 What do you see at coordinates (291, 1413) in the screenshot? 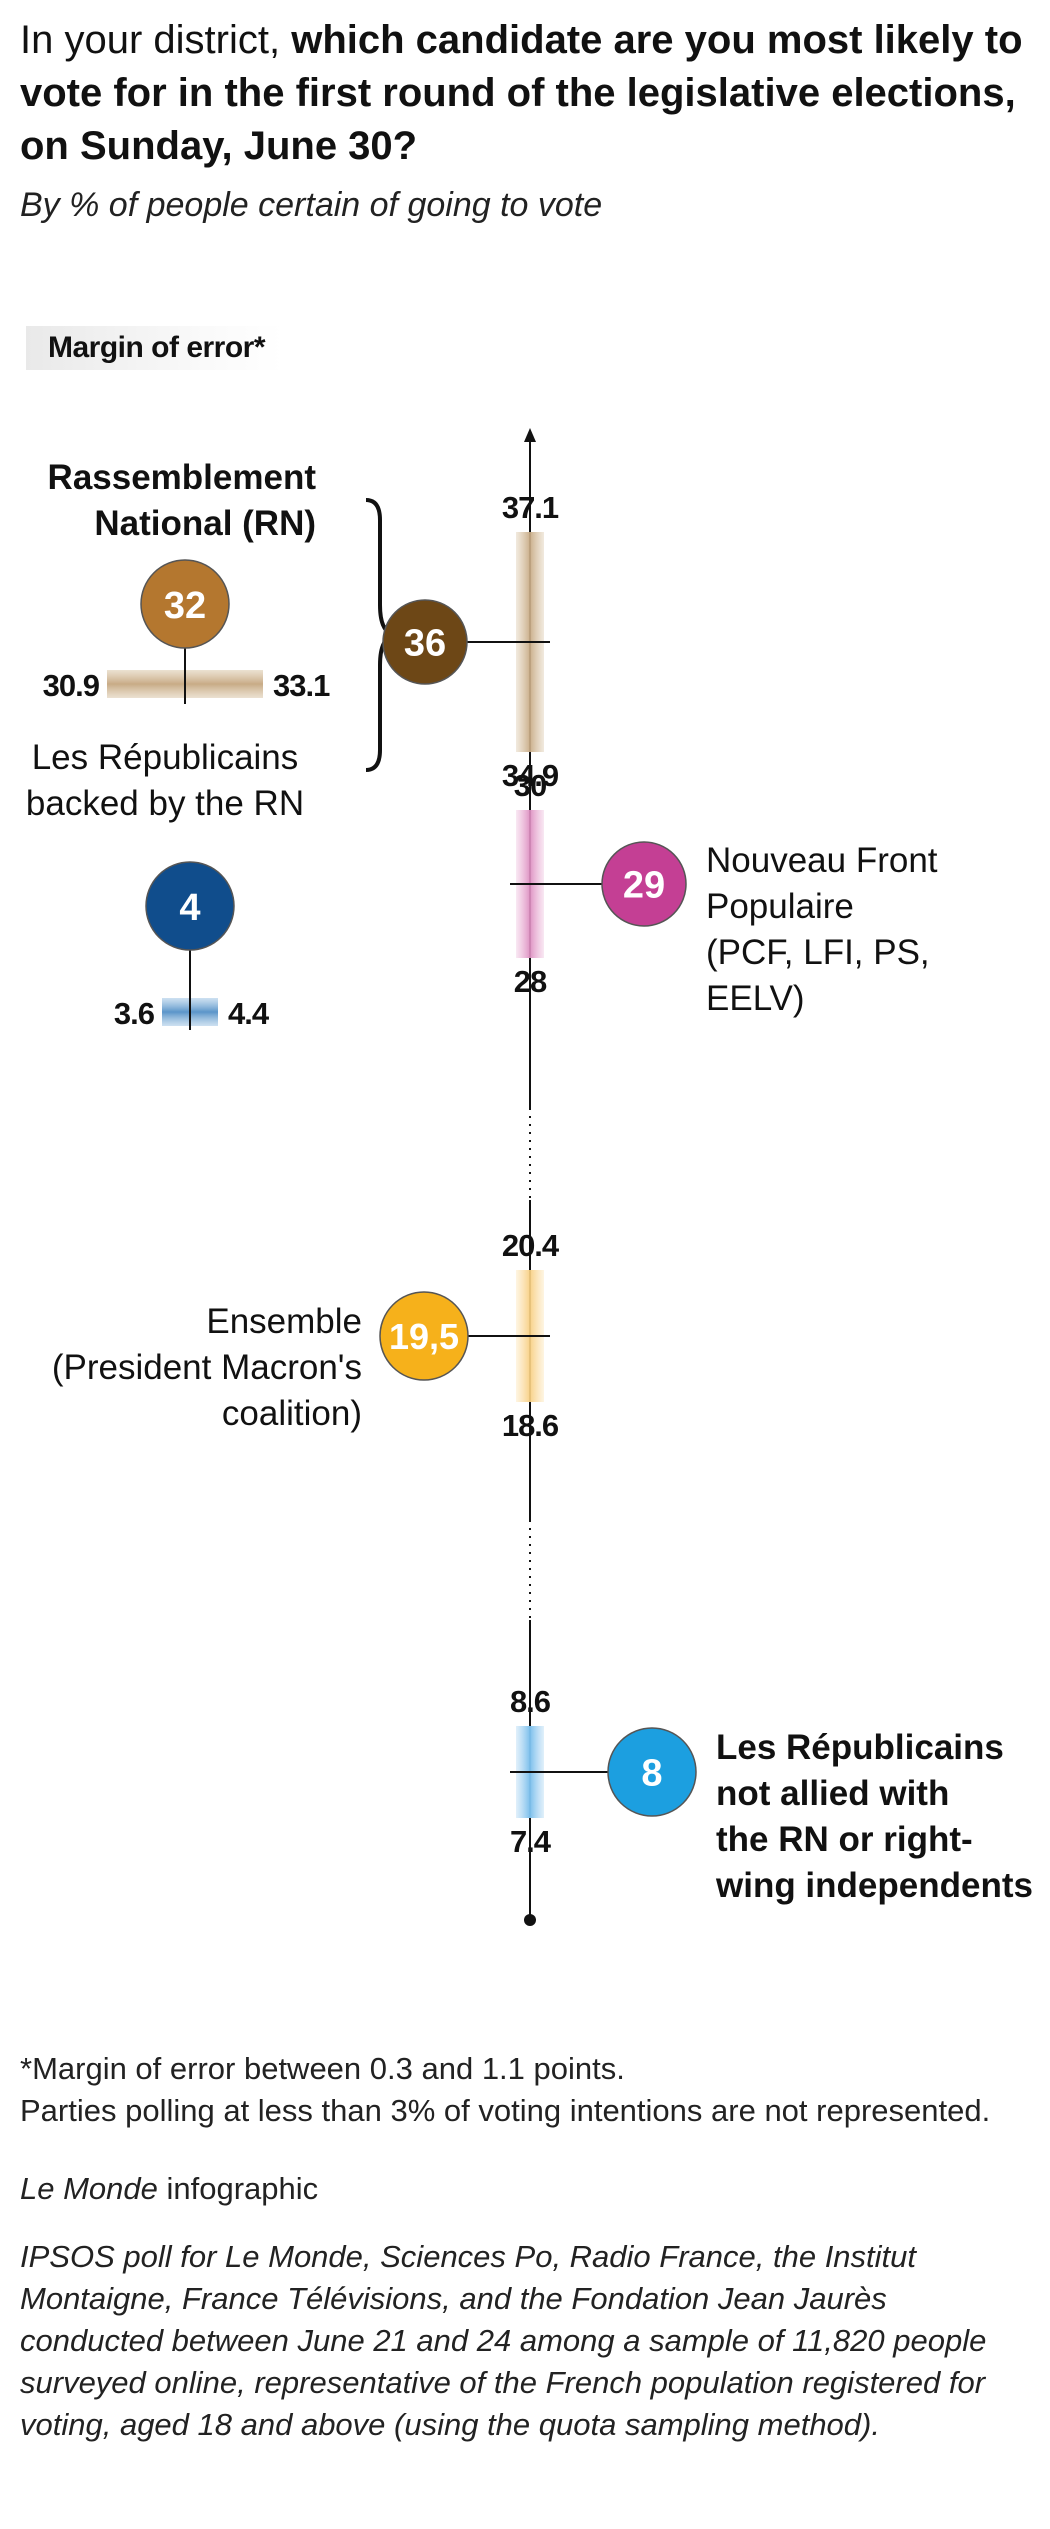
I see `label-ensemble-line3: coalition)` at bounding box center [291, 1413].